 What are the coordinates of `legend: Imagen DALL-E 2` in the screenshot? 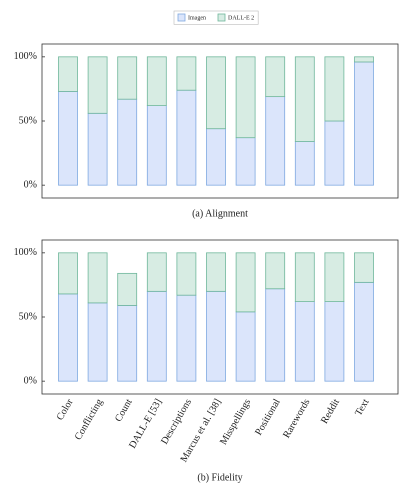 It's located at (216, 17).